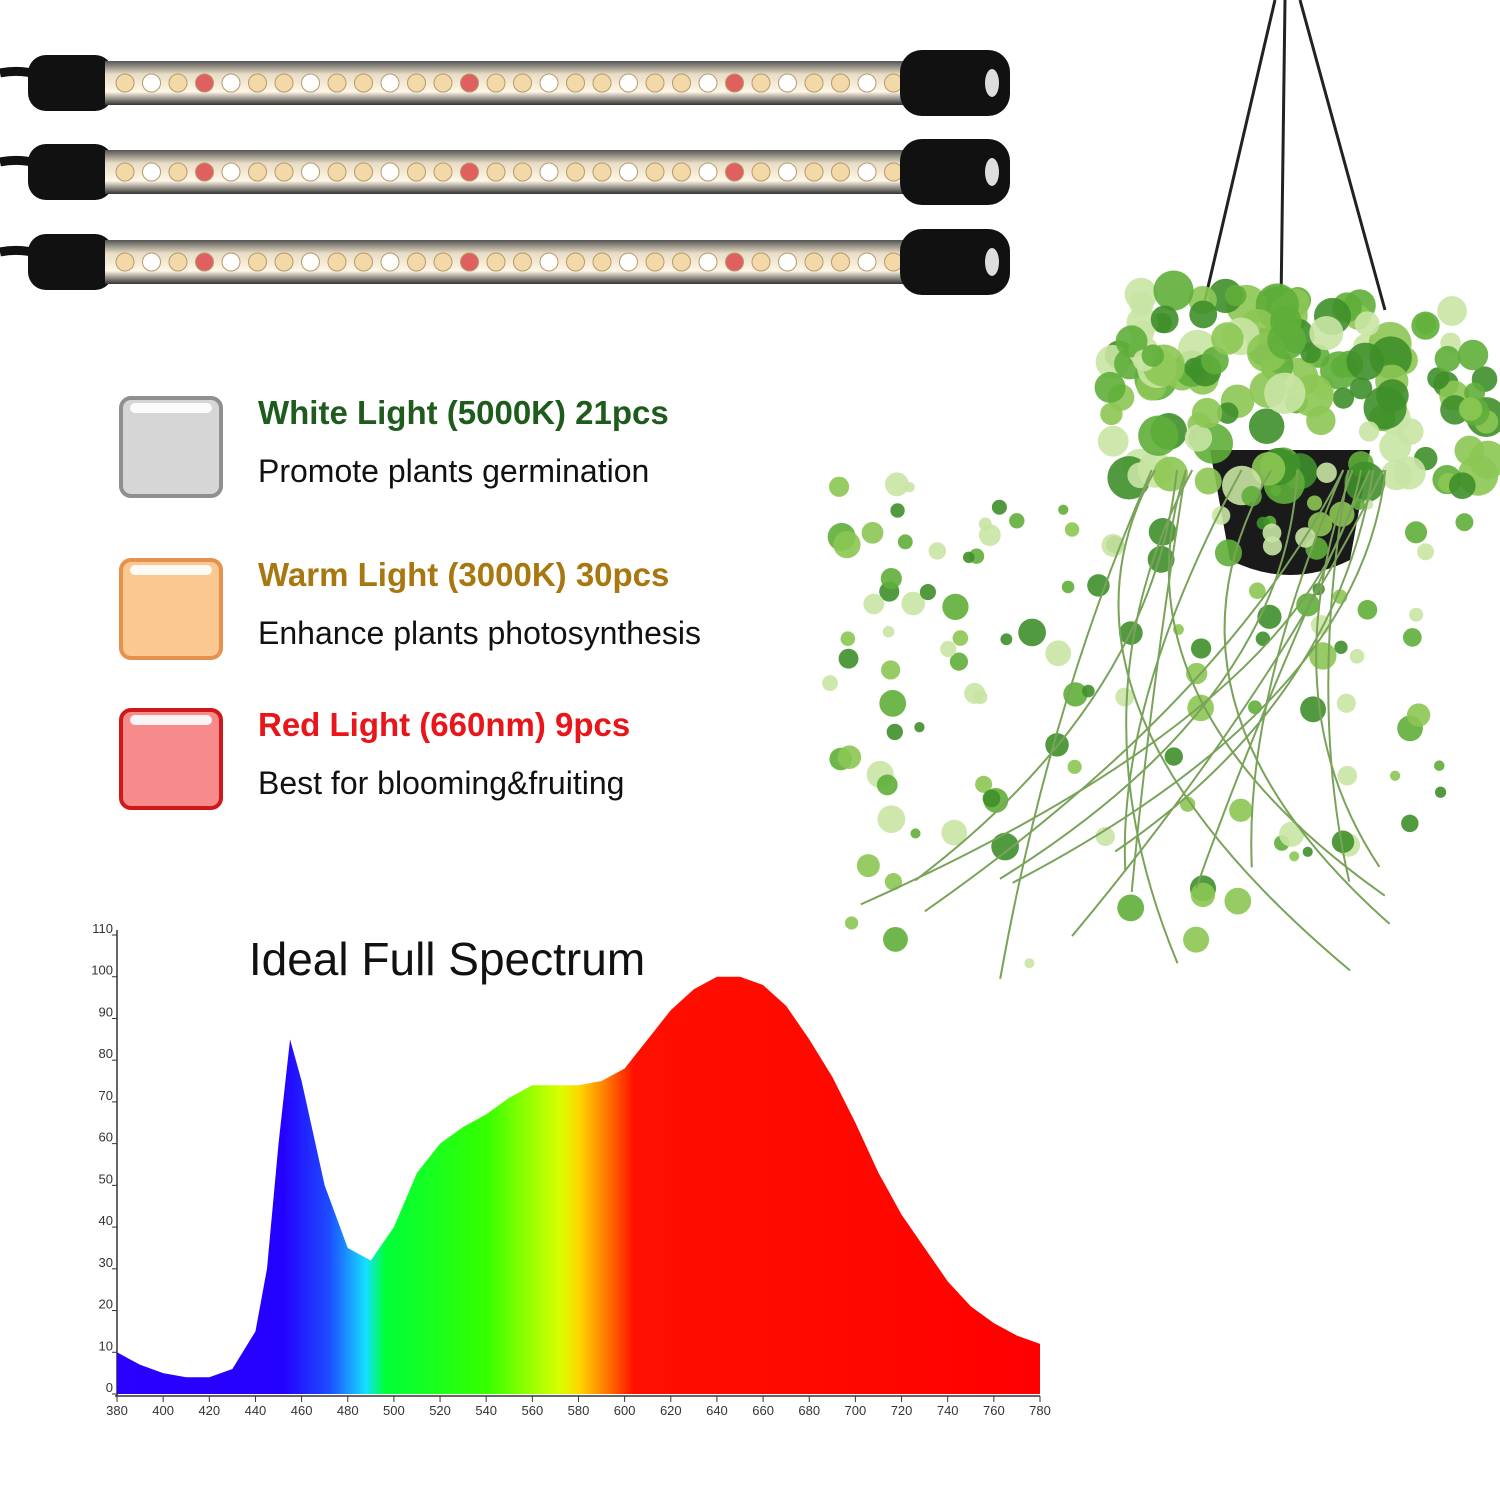  Describe the element at coordinates (992, 83) in the screenshot. I see `cap-light` at that location.